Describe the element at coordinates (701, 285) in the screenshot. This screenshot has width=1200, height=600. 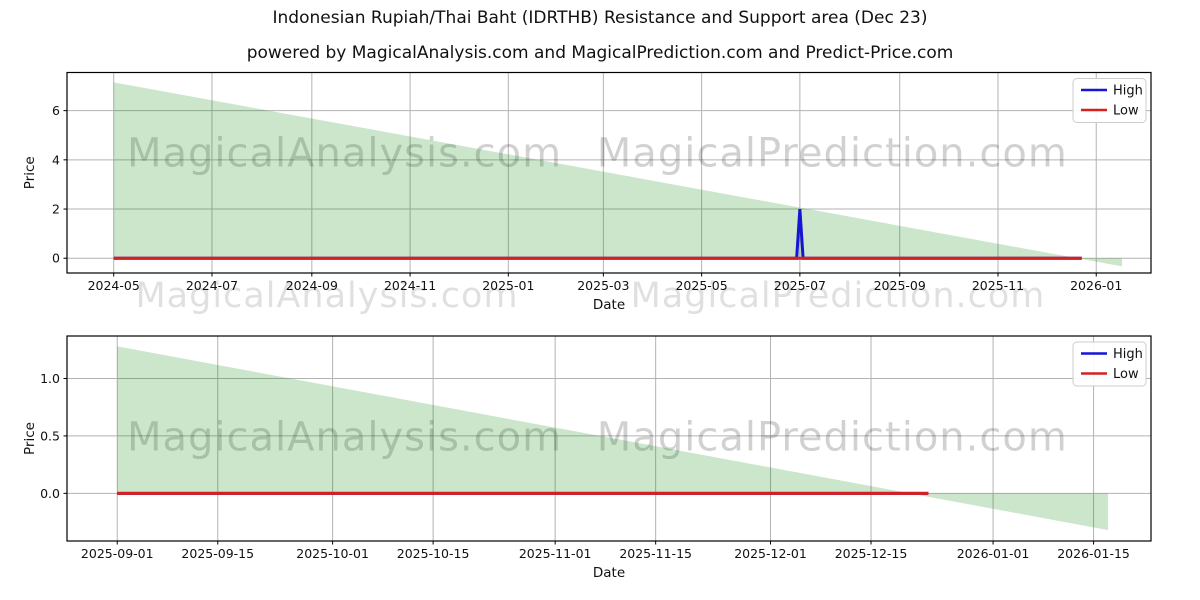
I see `x-tick-label: 2025-05` at that location.